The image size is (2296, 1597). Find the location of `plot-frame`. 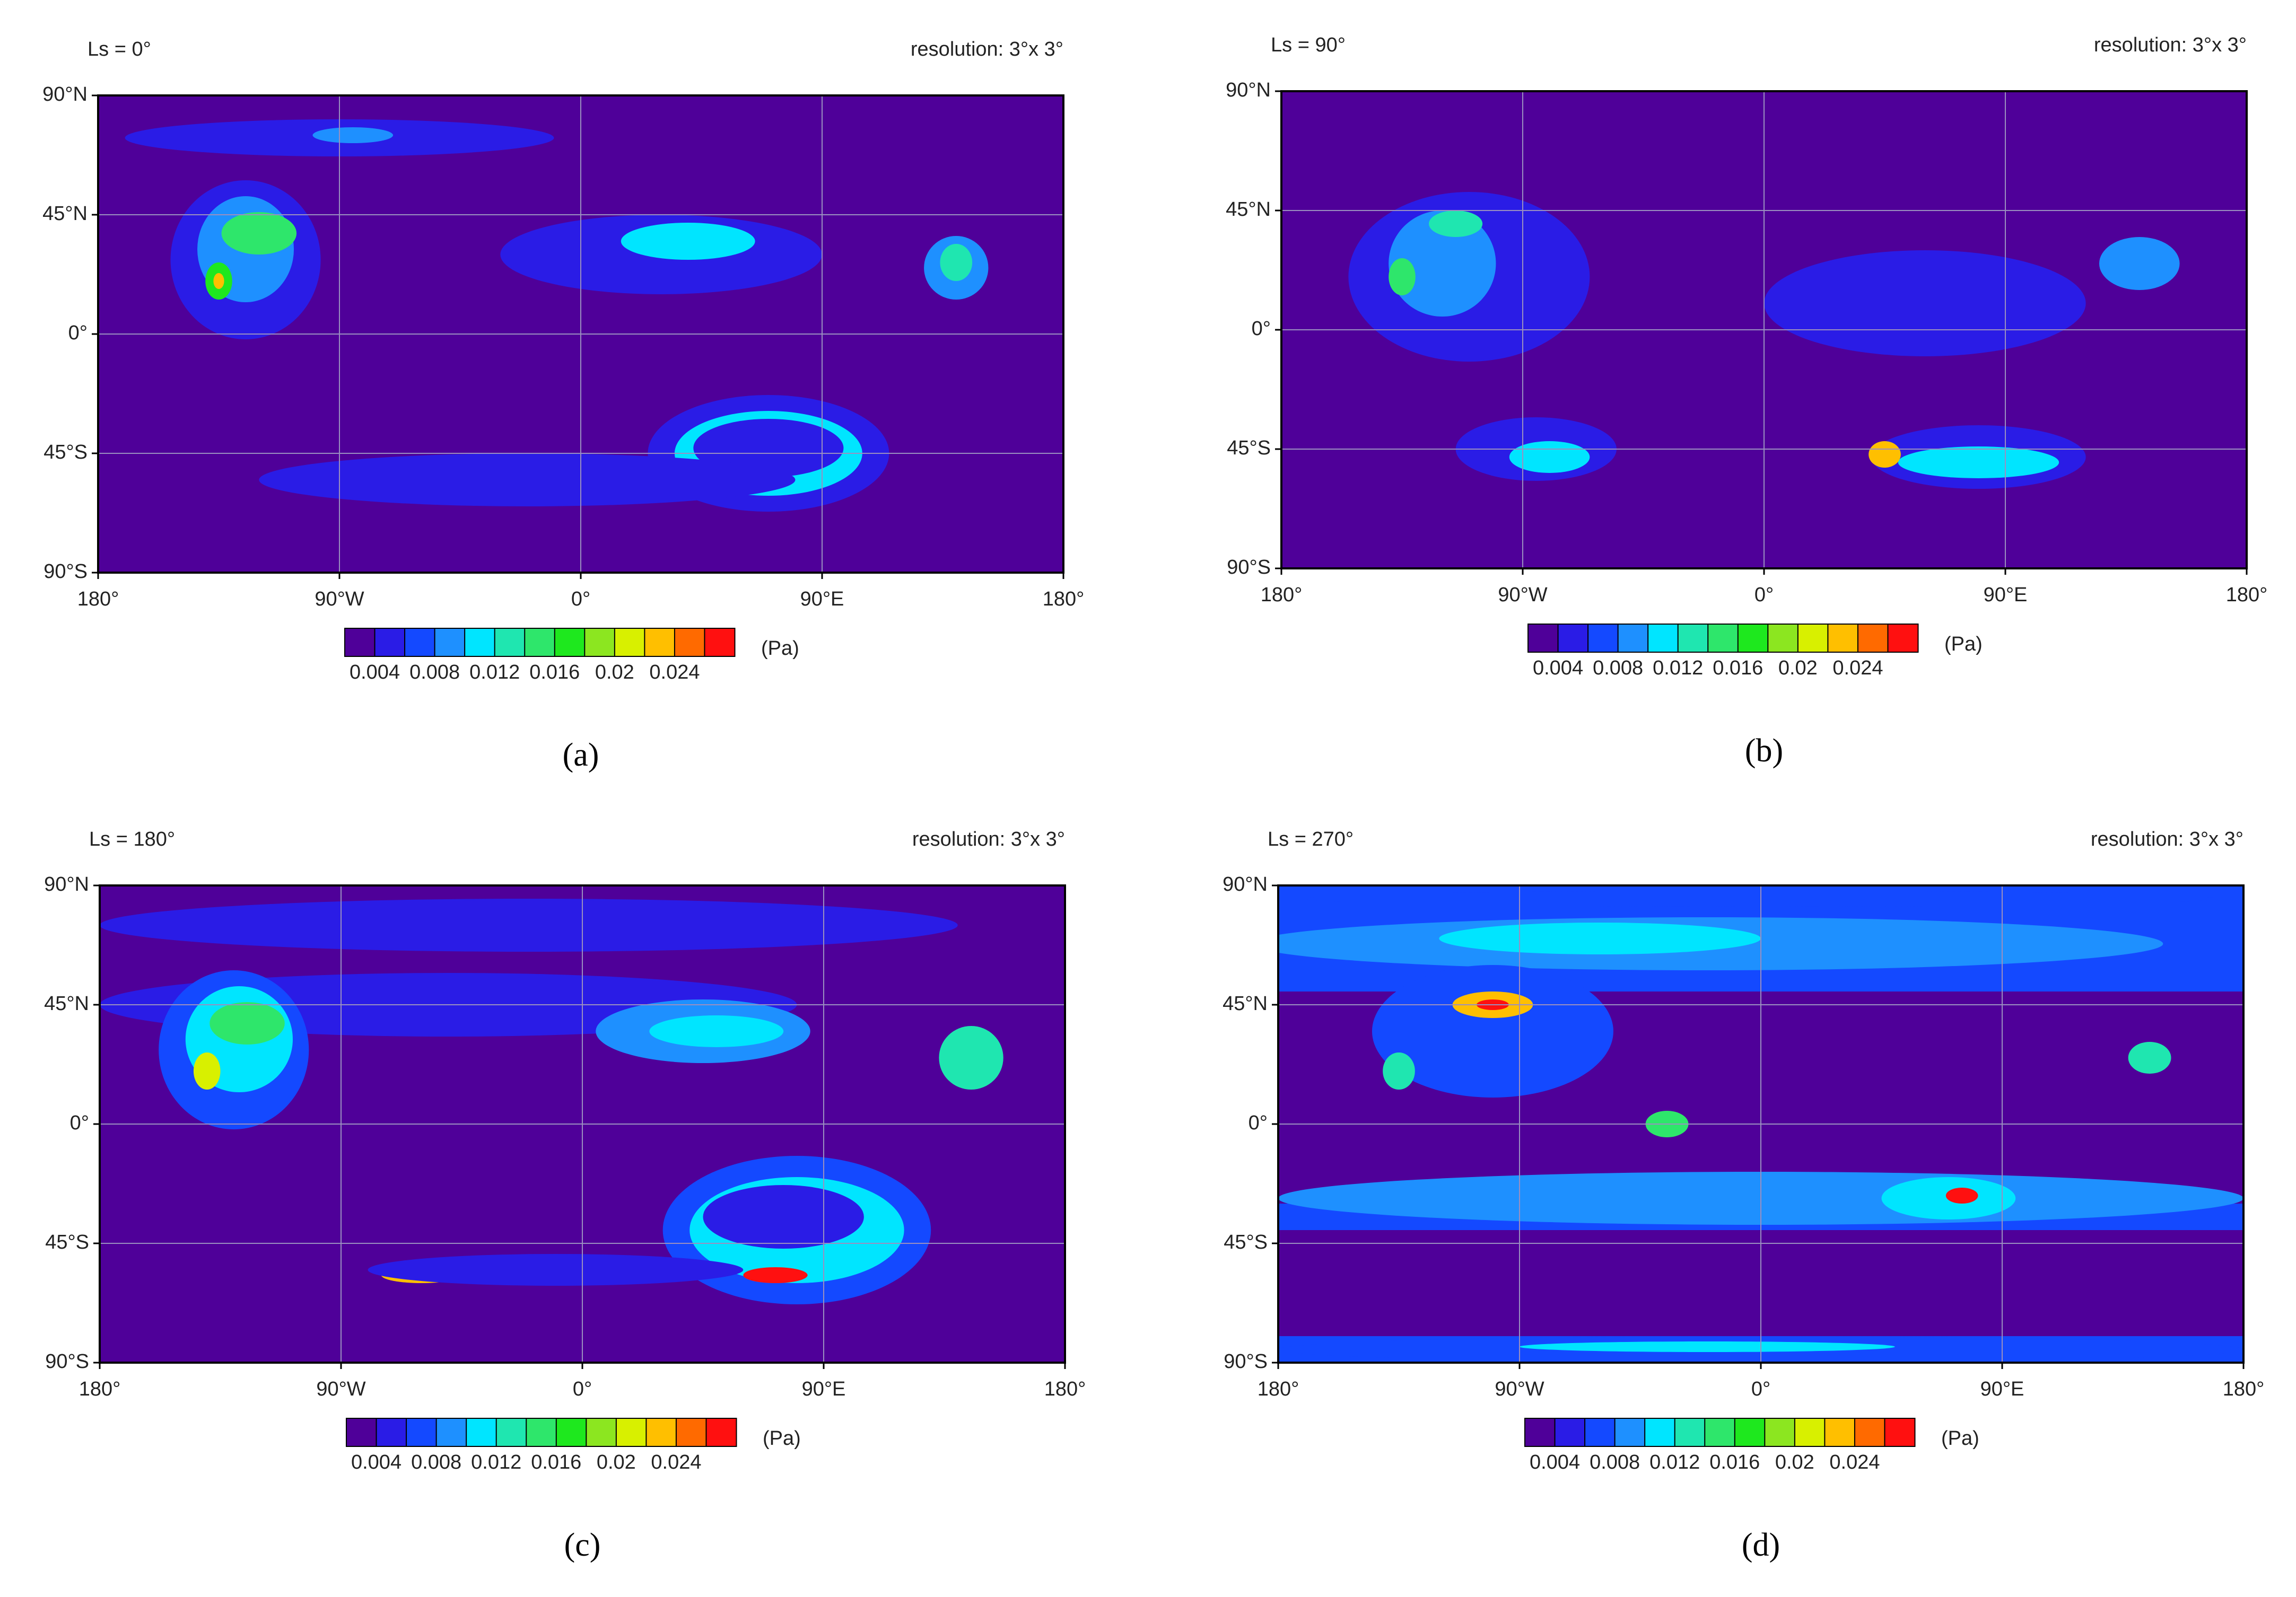

plot-frame is located at coordinates (1764, 329).